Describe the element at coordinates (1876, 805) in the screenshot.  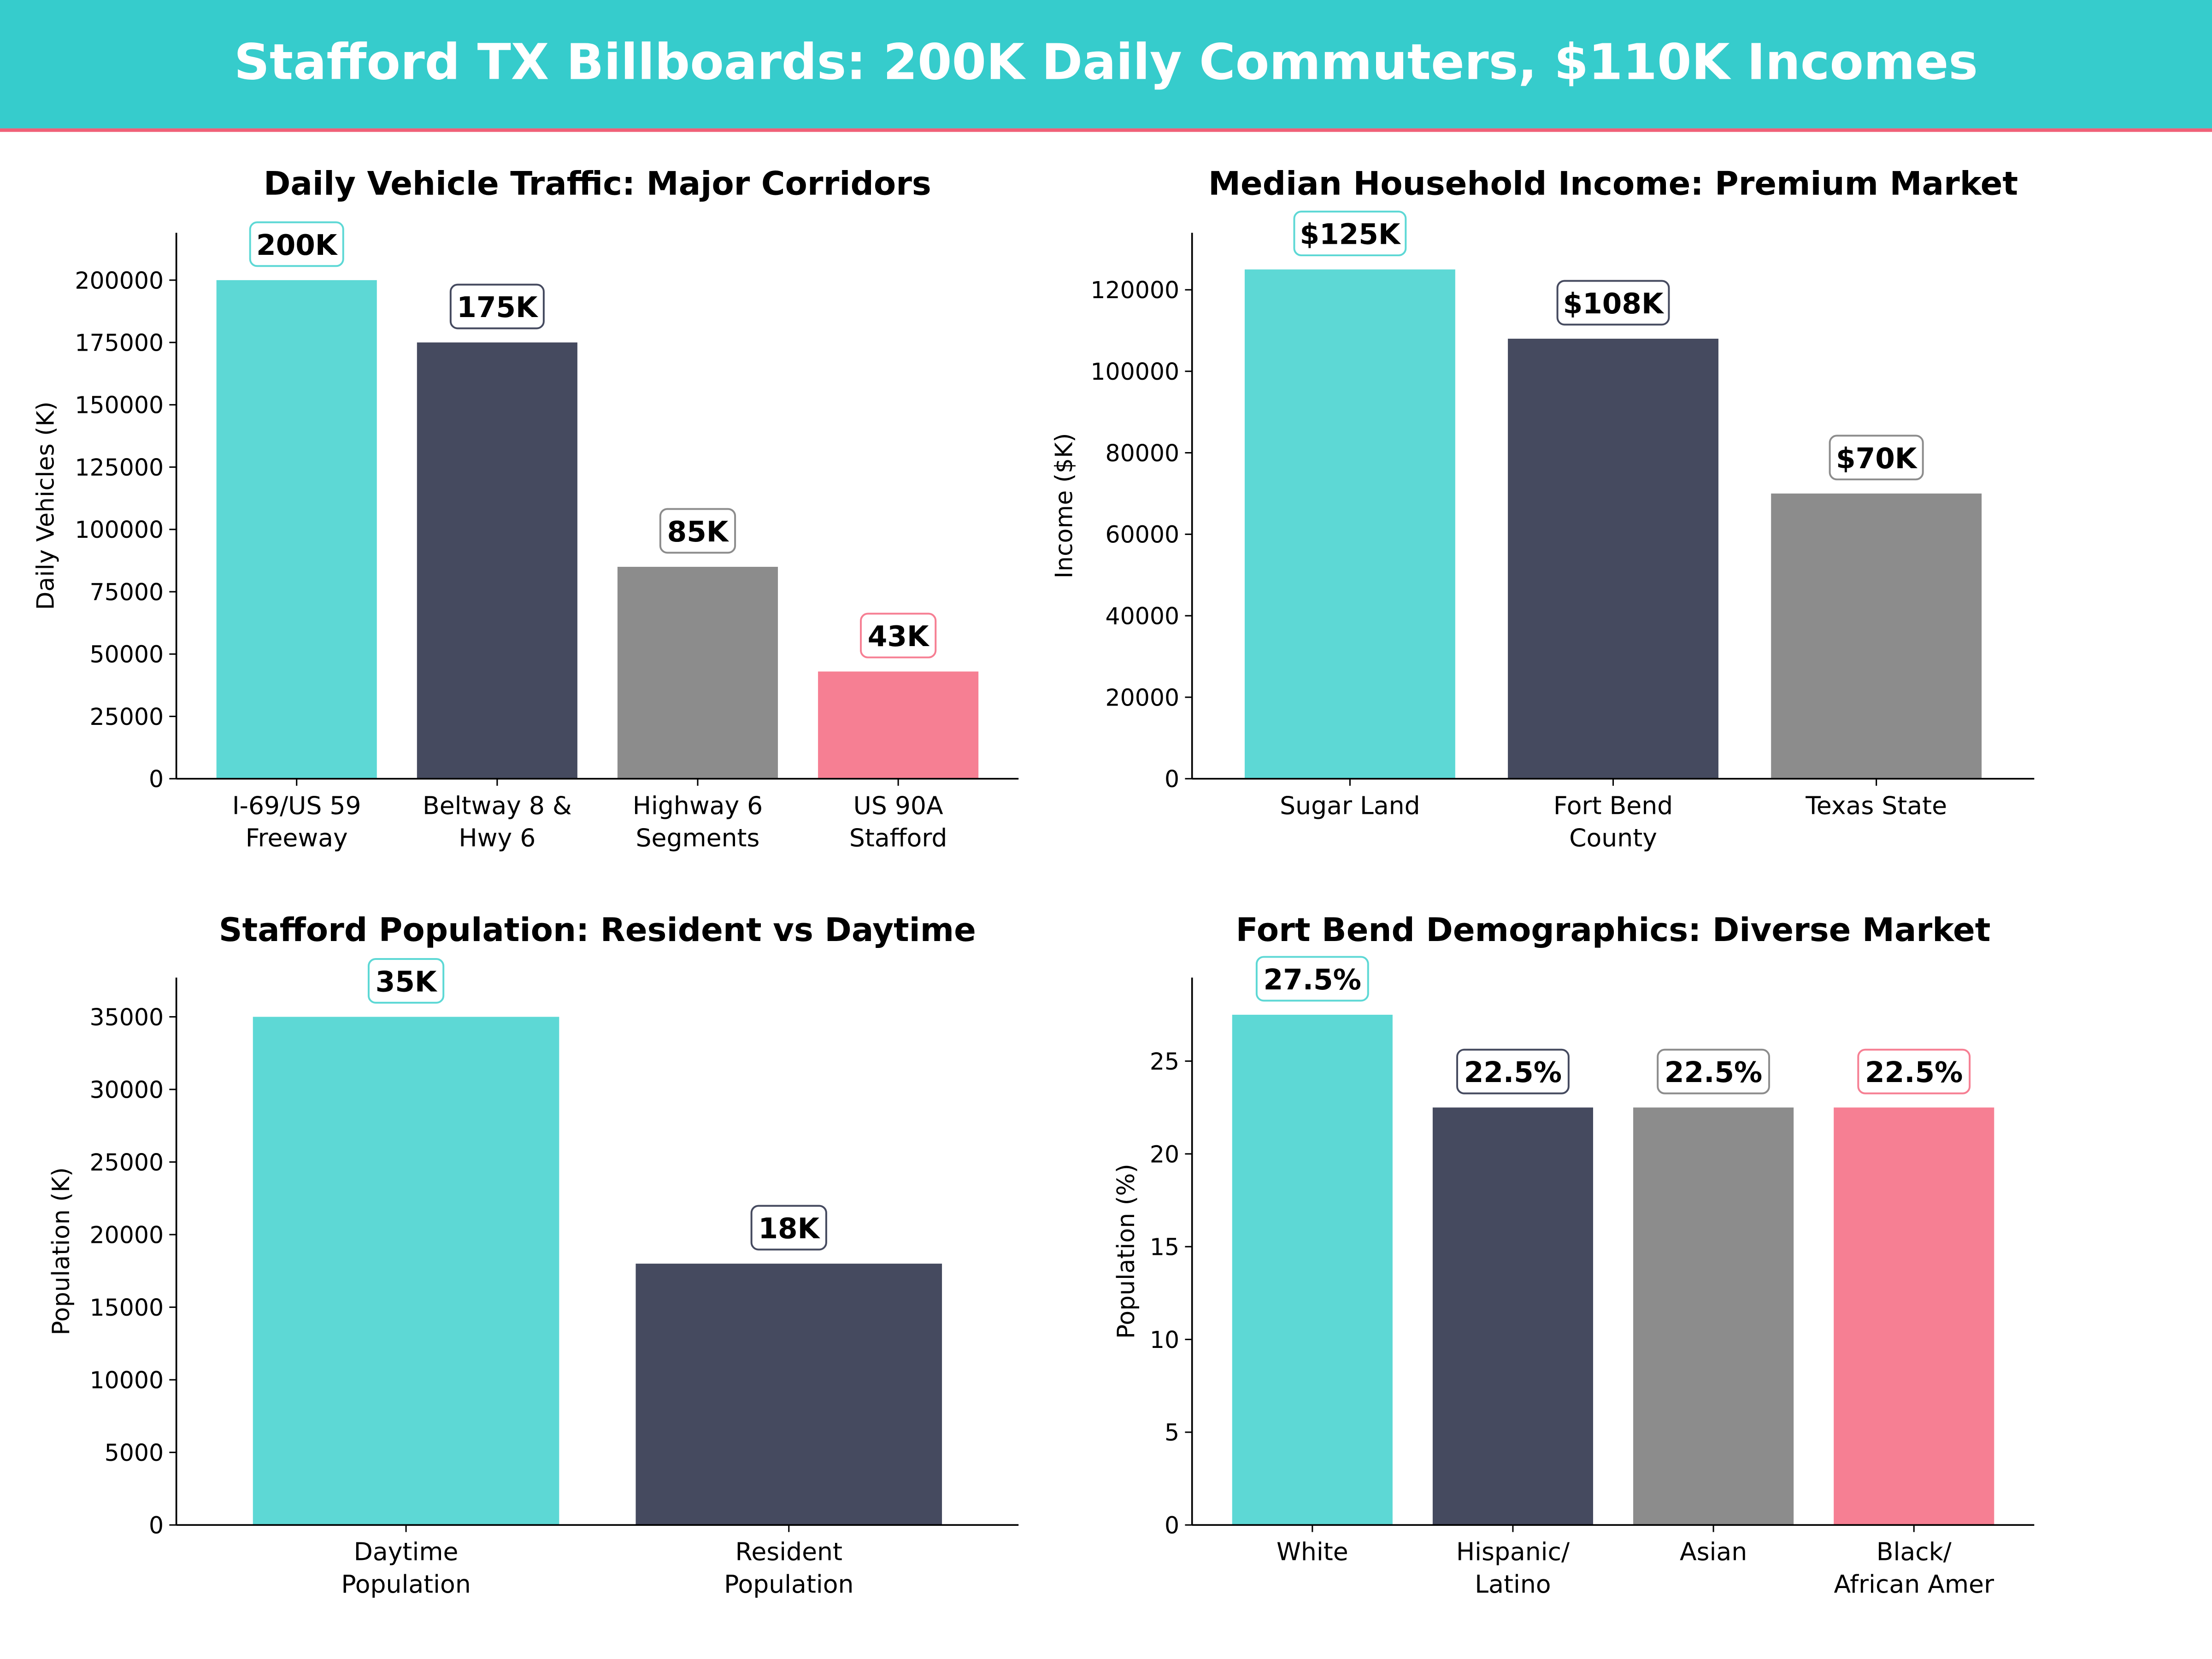
I see `x-tick-label: Texas State` at that location.